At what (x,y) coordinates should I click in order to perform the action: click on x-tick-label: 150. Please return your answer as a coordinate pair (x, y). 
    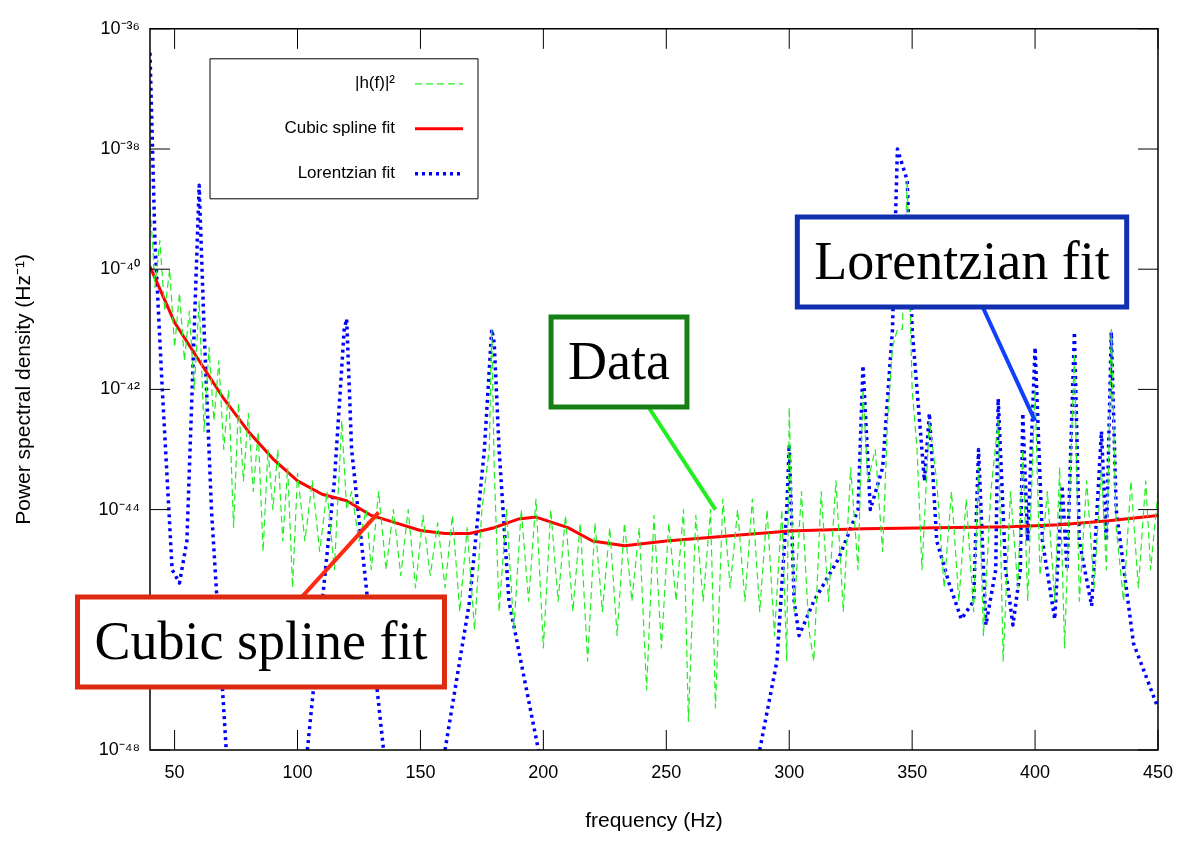
    Looking at the image, I should click on (420, 771).